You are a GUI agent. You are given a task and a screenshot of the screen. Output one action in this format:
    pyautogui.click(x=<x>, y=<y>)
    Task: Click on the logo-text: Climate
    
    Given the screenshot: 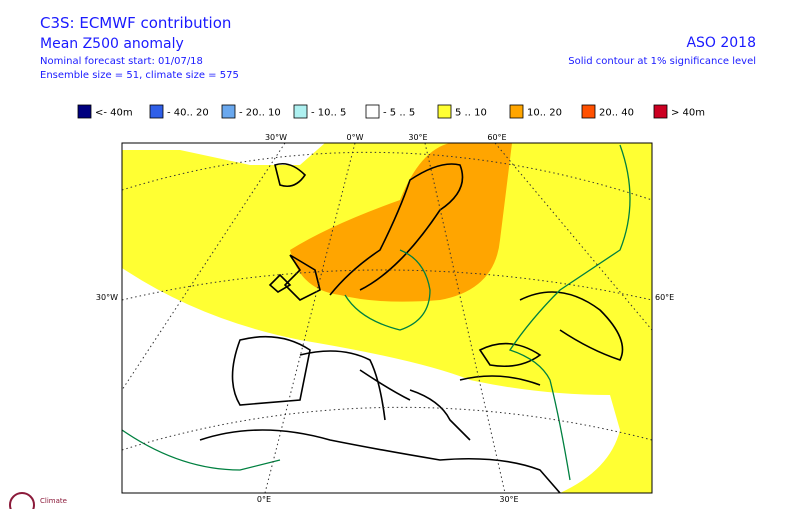 What is the action you would take?
    pyautogui.click(x=53, y=501)
    